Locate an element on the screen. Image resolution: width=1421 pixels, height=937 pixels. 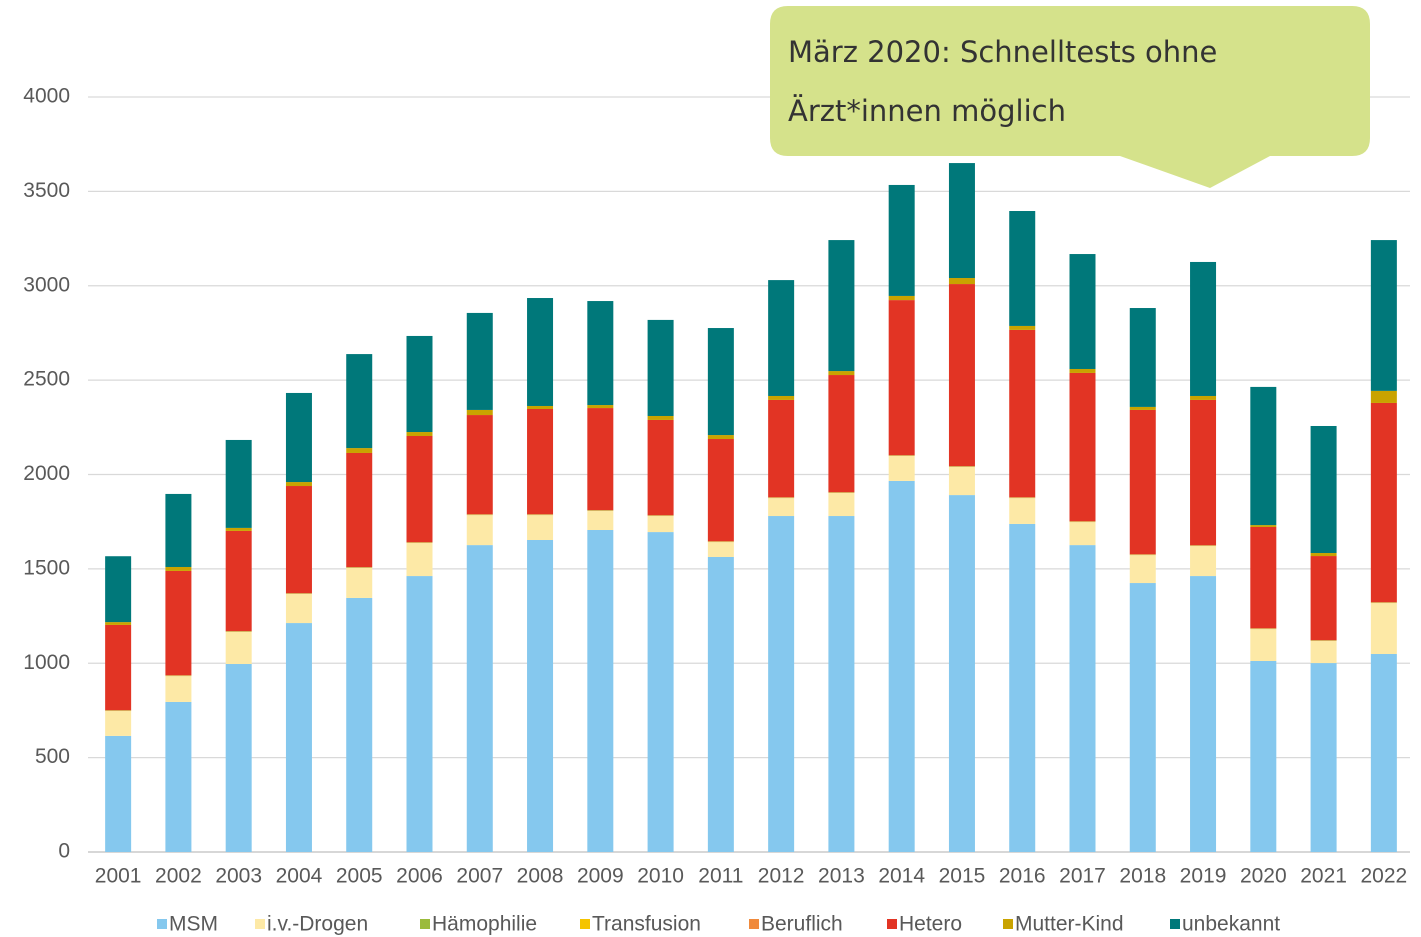
x-tick-label: 2005 is located at coordinates (359, 876).